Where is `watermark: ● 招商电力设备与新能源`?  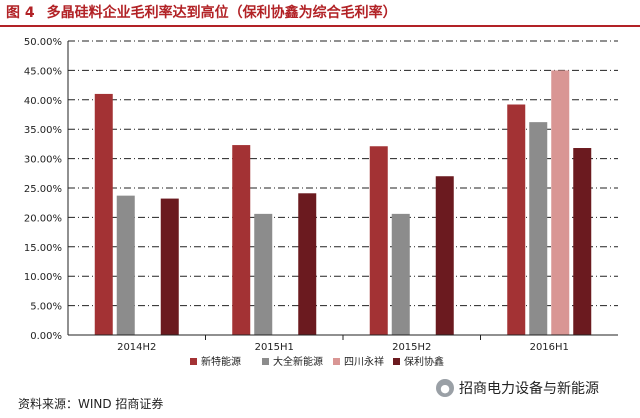 watermark: ● 招商电力设备与新能源 is located at coordinates (517, 388).